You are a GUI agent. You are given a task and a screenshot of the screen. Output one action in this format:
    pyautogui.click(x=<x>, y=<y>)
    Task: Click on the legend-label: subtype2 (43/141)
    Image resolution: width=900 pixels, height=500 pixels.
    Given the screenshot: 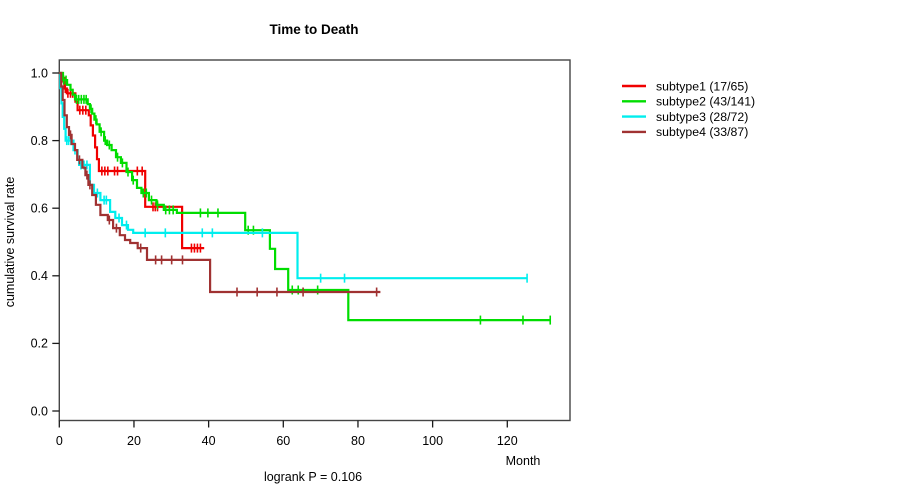 What is the action you would take?
    pyautogui.click(x=705, y=102)
    